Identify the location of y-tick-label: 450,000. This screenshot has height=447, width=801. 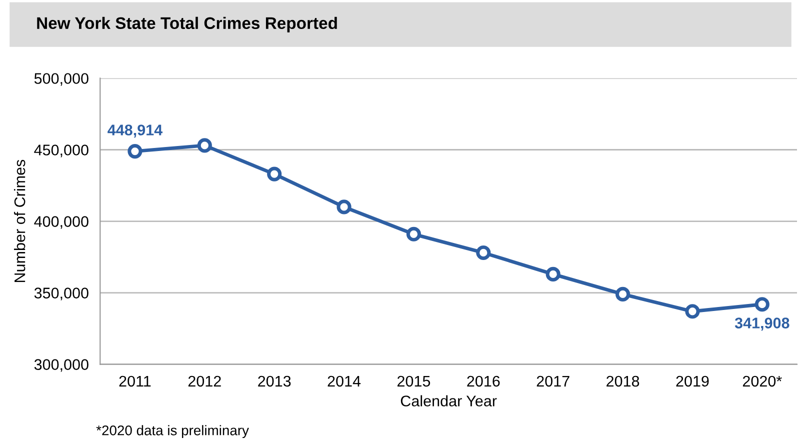
(61, 151).